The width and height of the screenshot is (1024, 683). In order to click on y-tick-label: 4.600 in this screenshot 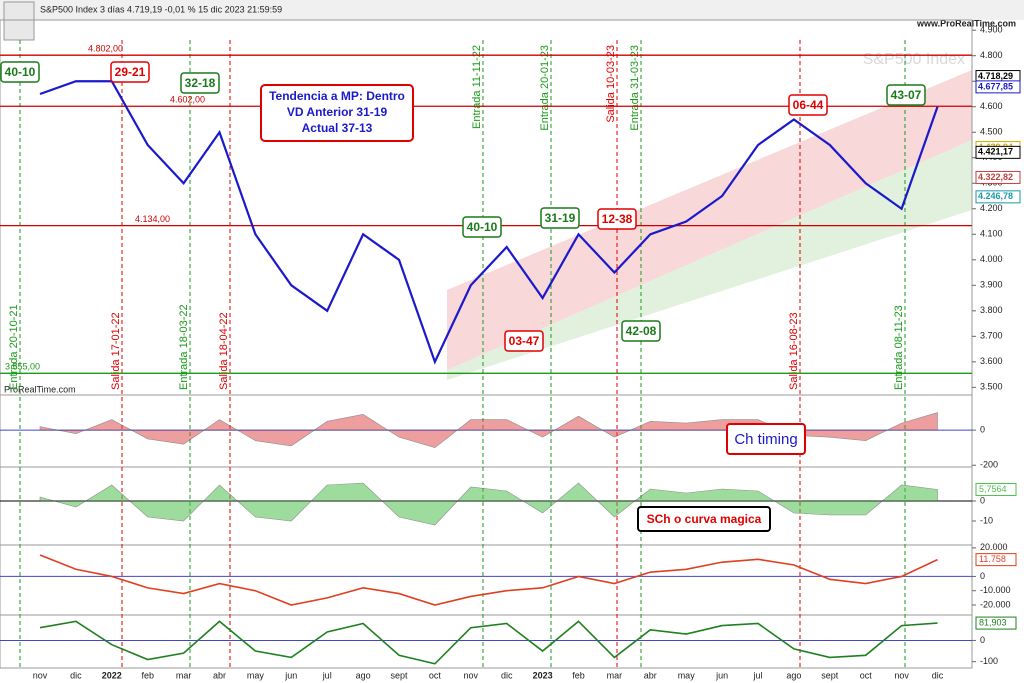, I will do `click(991, 106)`.